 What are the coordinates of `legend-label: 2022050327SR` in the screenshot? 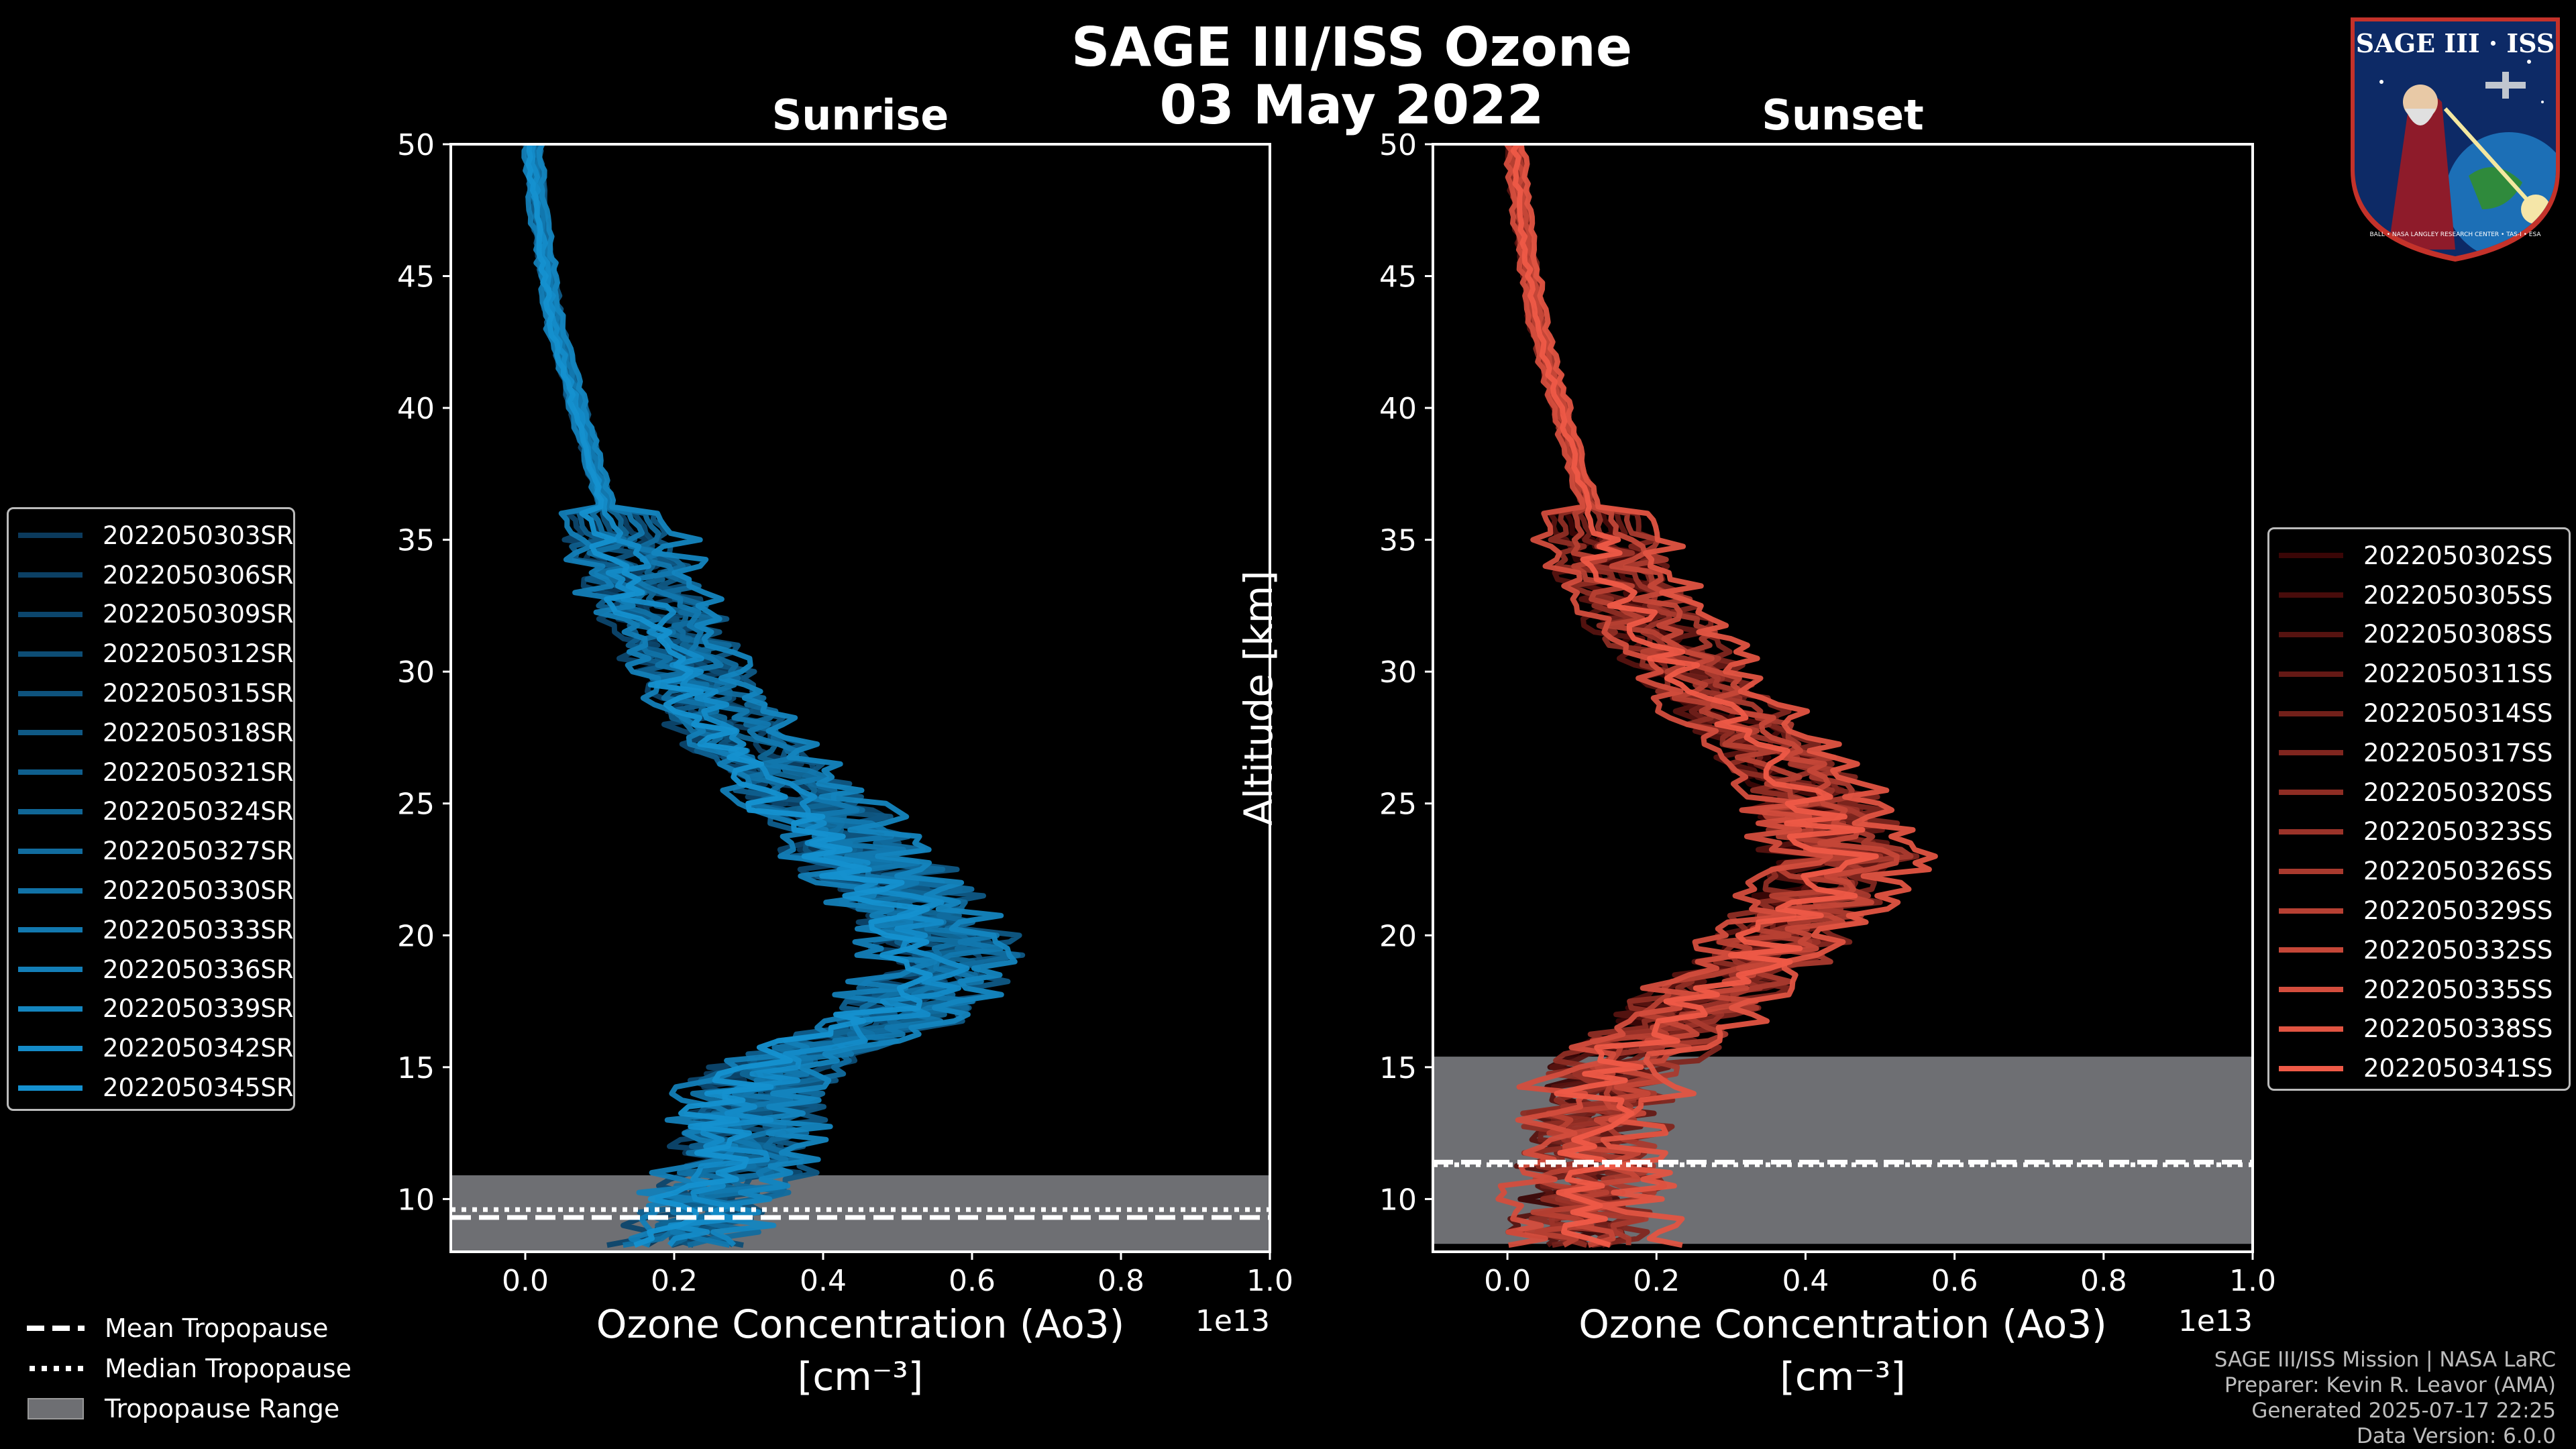 It's located at (198, 851).